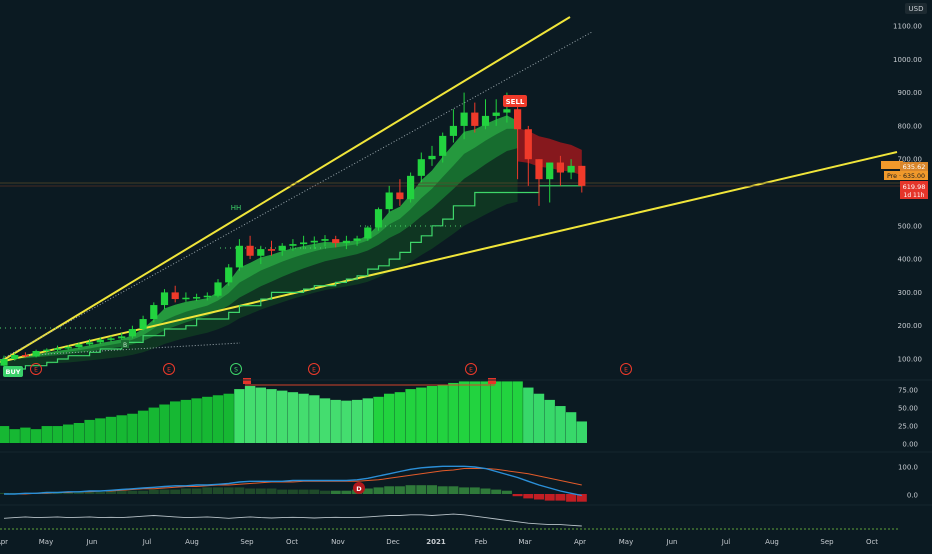 This screenshot has width=932, height=554. Describe the element at coordinates (908, 391) in the screenshot. I see `volume-axis-tick: 75.00` at that location.